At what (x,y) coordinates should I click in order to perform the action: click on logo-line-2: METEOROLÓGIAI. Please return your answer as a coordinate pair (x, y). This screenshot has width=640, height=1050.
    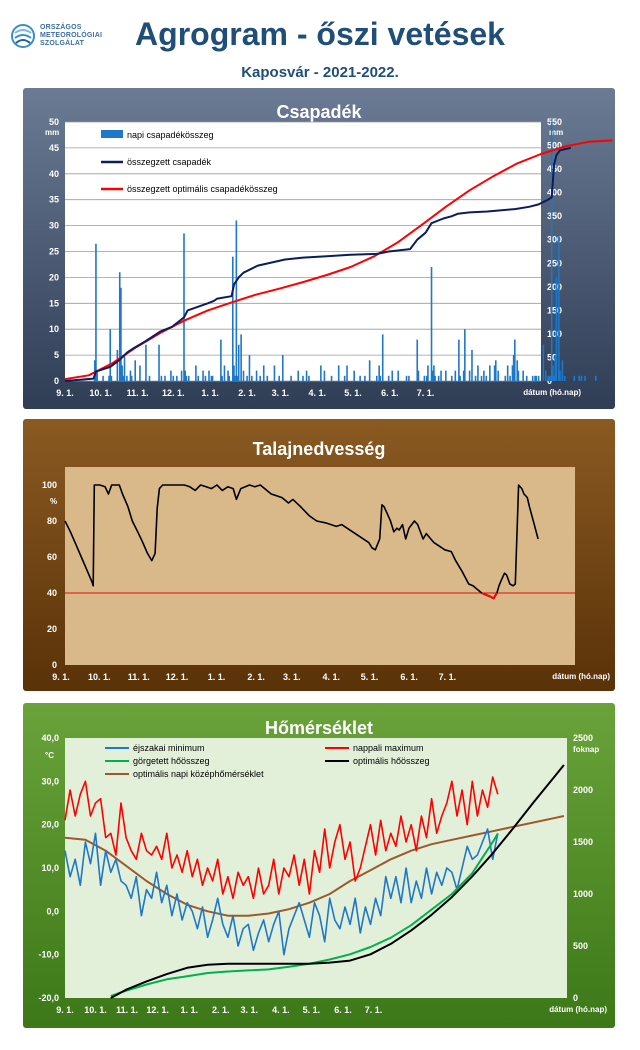
    Looking at the image, I should click on (71, 35).